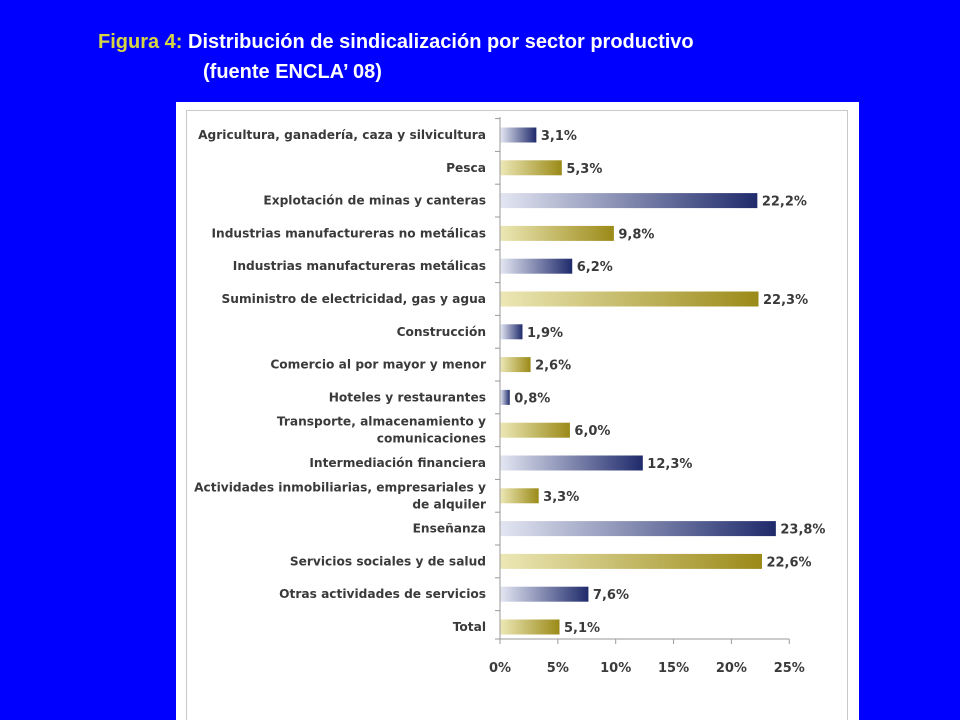 The height and width of the screenshot is (720, 960). What do you see at coordinates (789, 668) in the screenshot?
I see `x-tick-label: 25%` at bounding box center [789, 668].